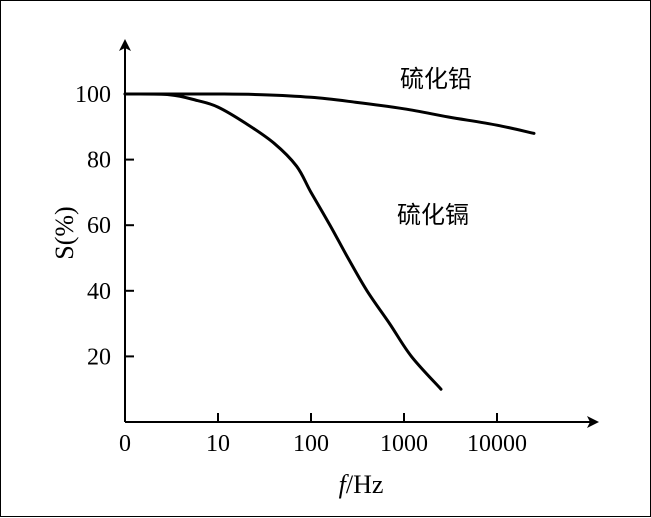  I want to click on x-ticks: 0 10 100 1000 10000, so click(323, 435).